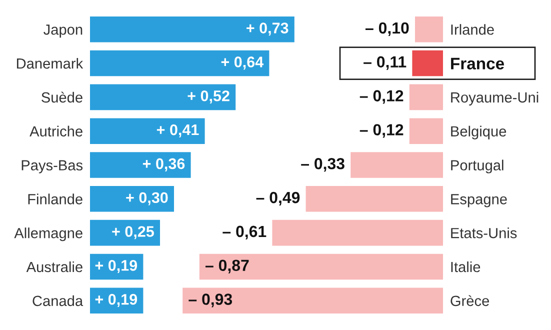 Image resolution: width=551 pixels, height=330 pixels. Describe the element at coordinates (177, 131) in the screenshot. I see `data-label: + 0,41` at that location.